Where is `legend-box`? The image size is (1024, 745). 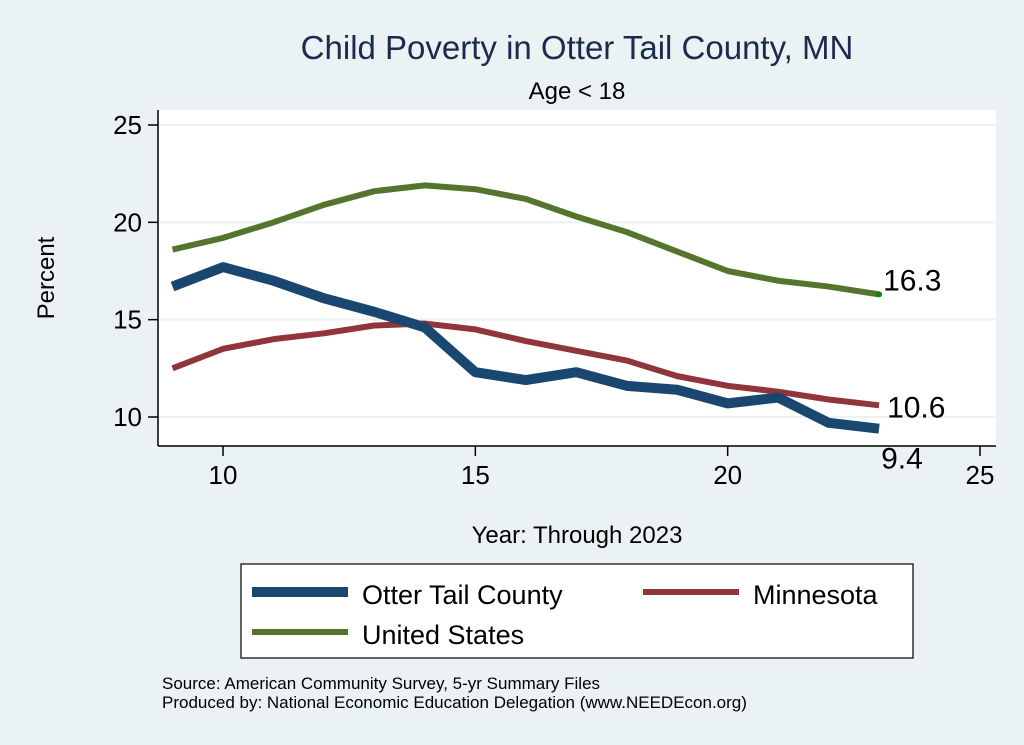 legend-box is located at coordinates (577, 611).